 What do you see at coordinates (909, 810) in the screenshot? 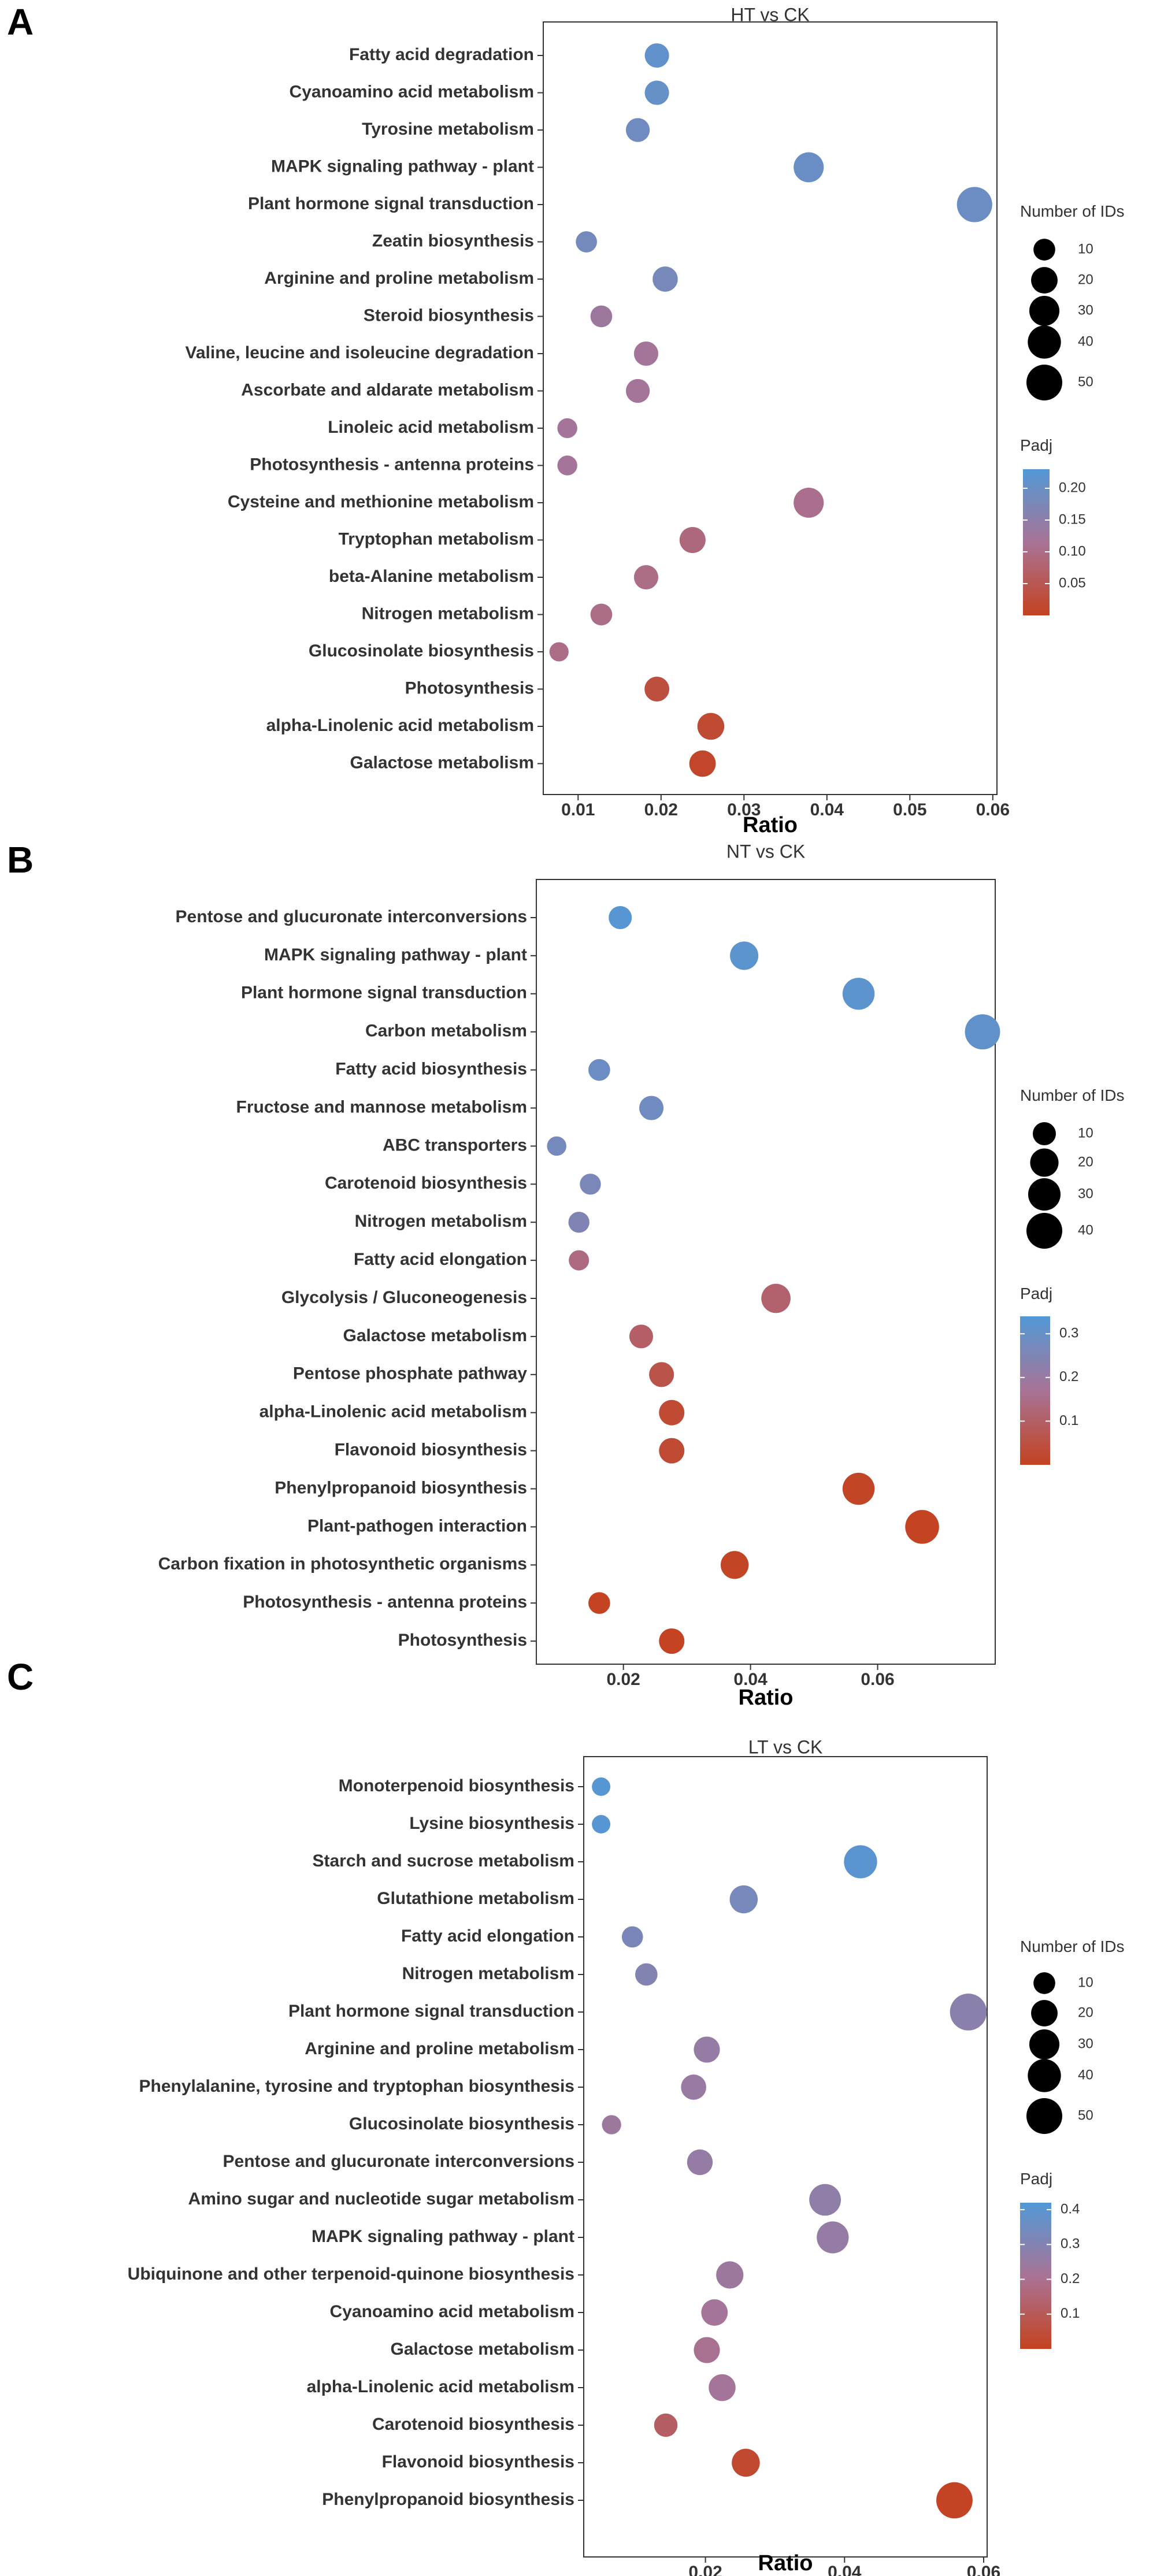
I see `x-tick-label: 0.05` at bounding box center [909, 810].